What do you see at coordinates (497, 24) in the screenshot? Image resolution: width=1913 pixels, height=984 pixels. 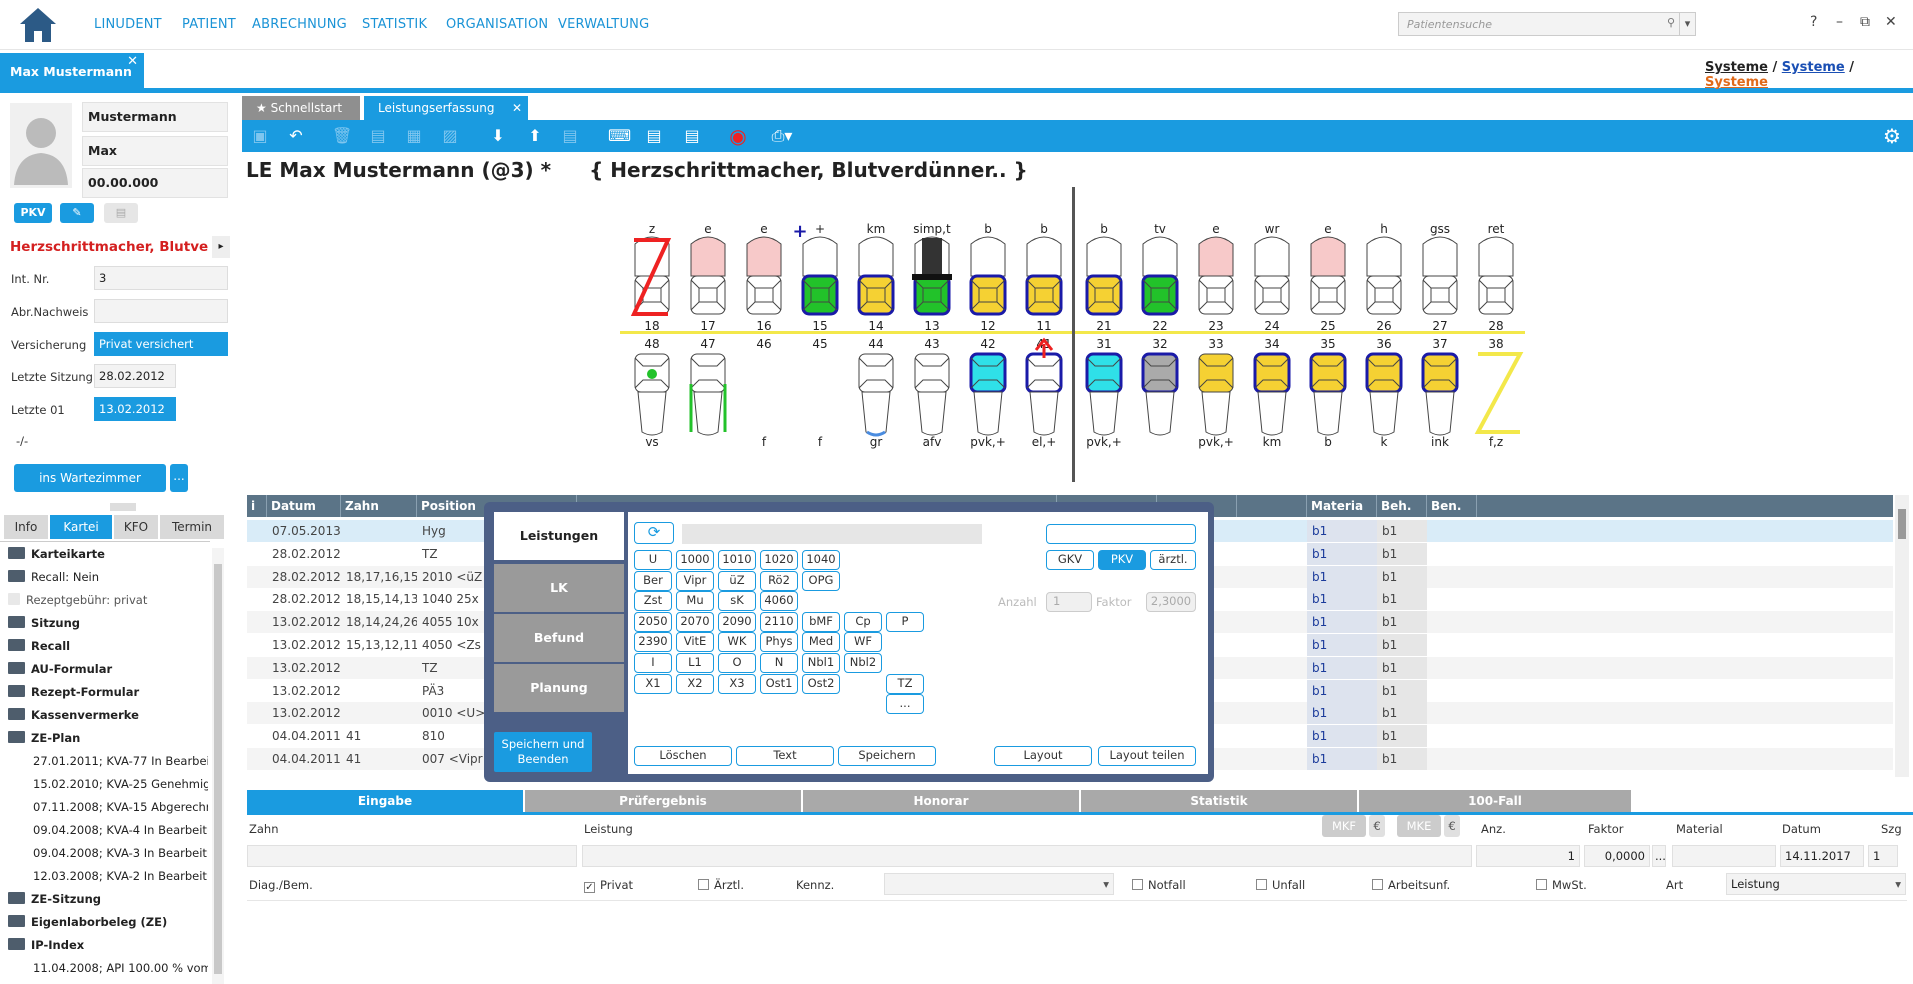 I see `nav-organisation: ORGANISATION` at bounding box center [497, 24].